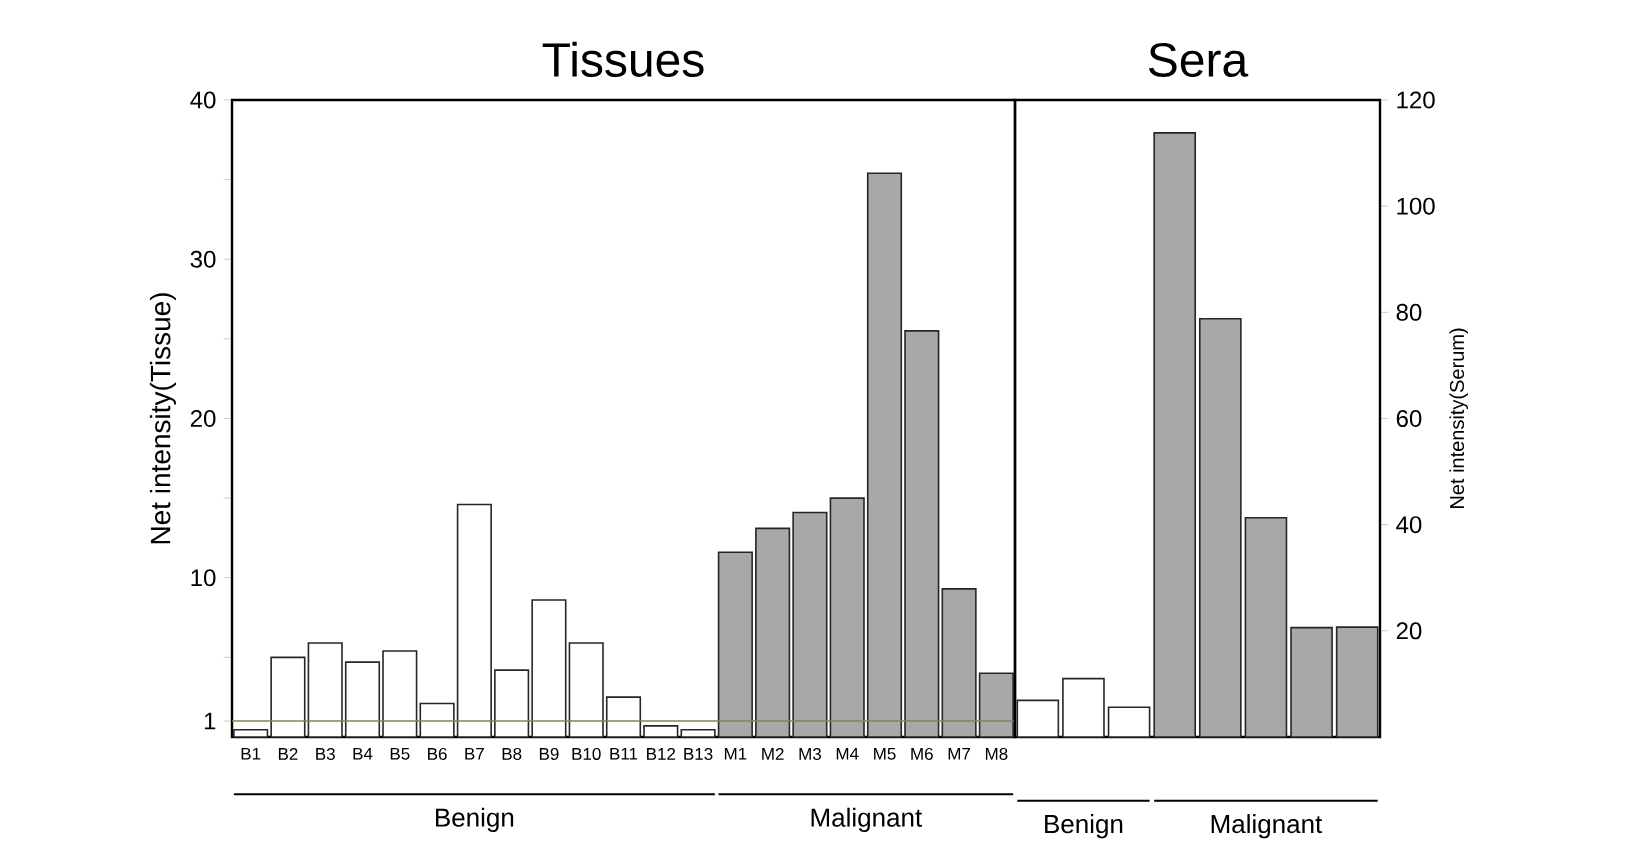 The image size is (1634, 860). I want to click on chart-title: Sera, so click(1198, 59).